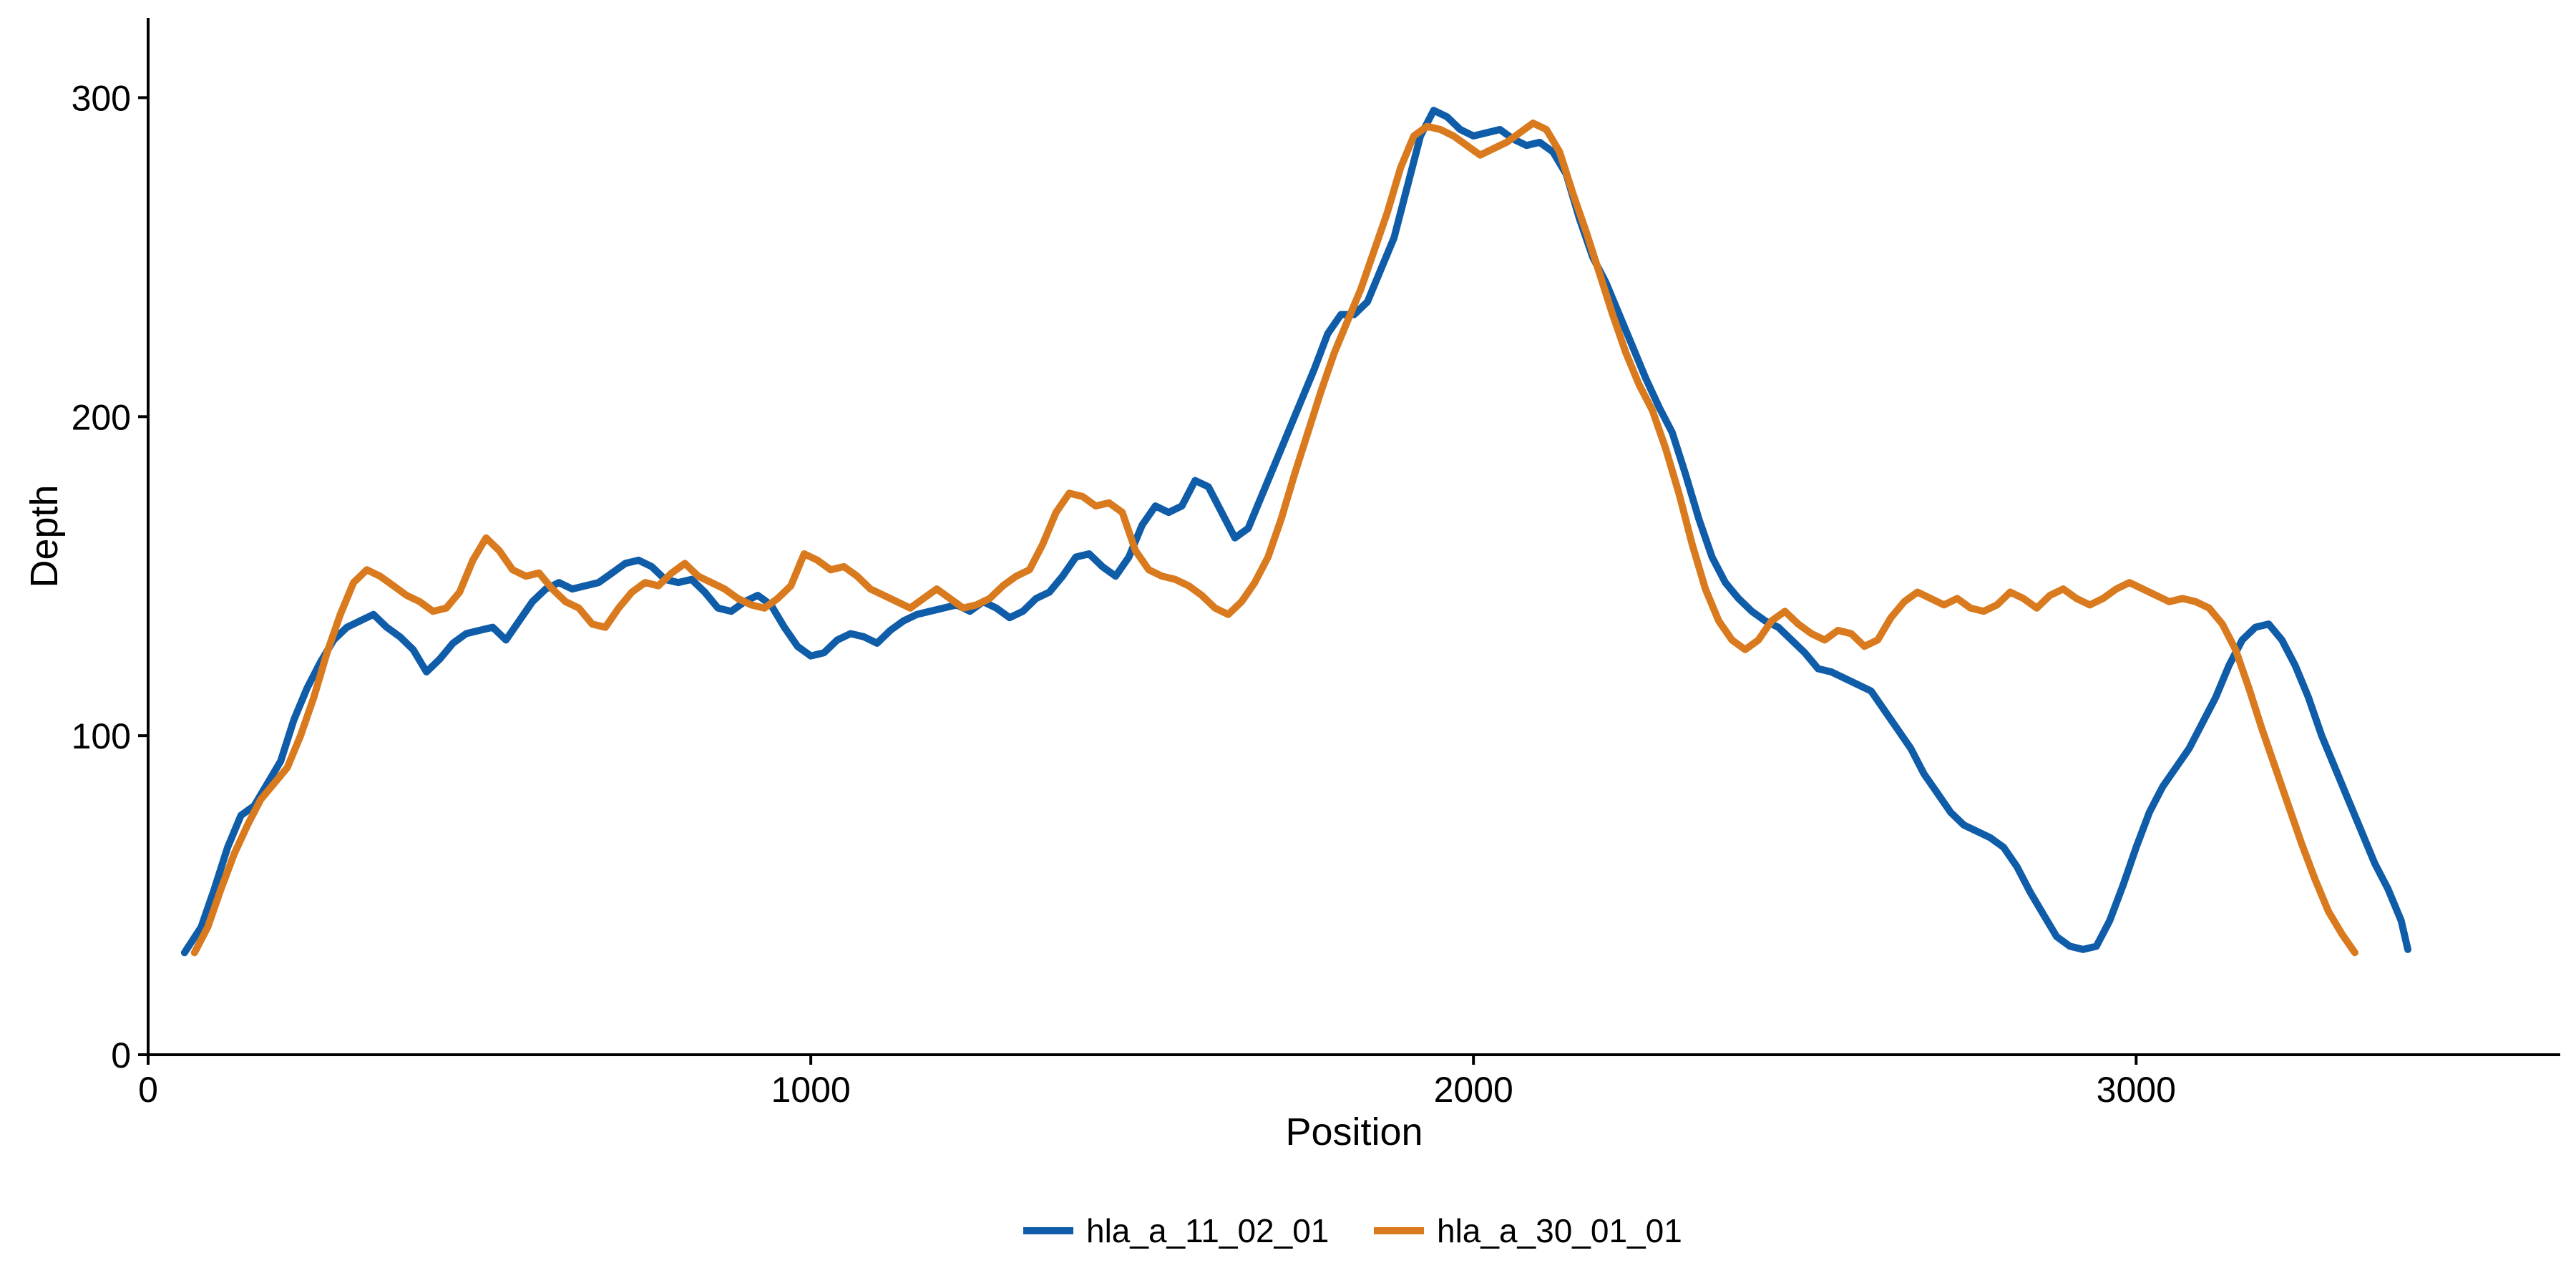  I want to click on legend: hla_a_11_02_01 hla_a_30_01_01, so click(1352, 1230).